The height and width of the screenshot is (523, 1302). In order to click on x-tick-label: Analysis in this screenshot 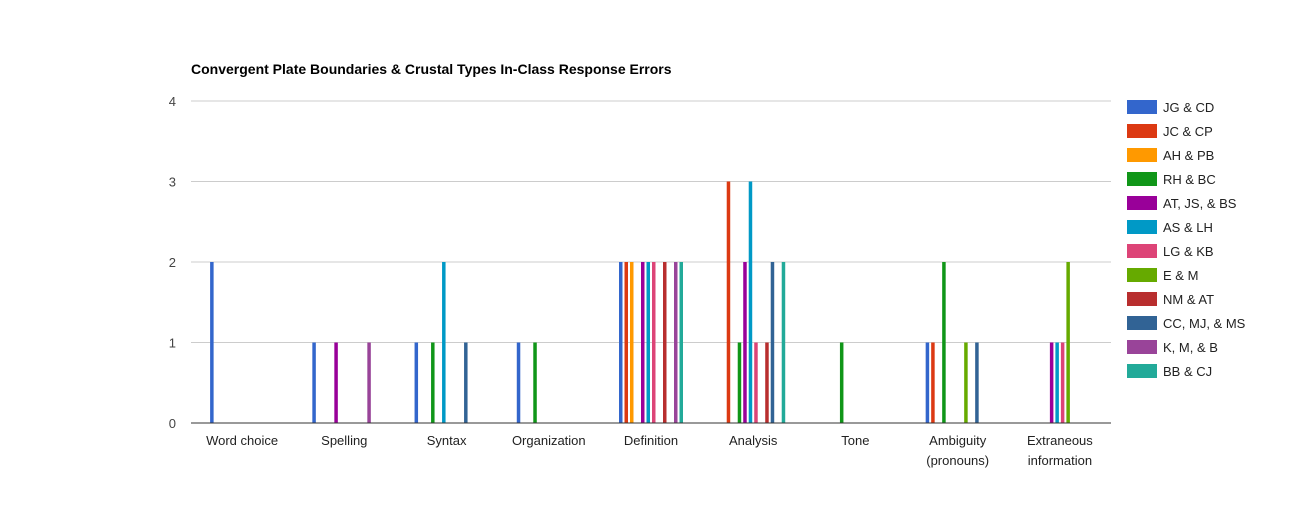, I will do `click(753, 440)`.